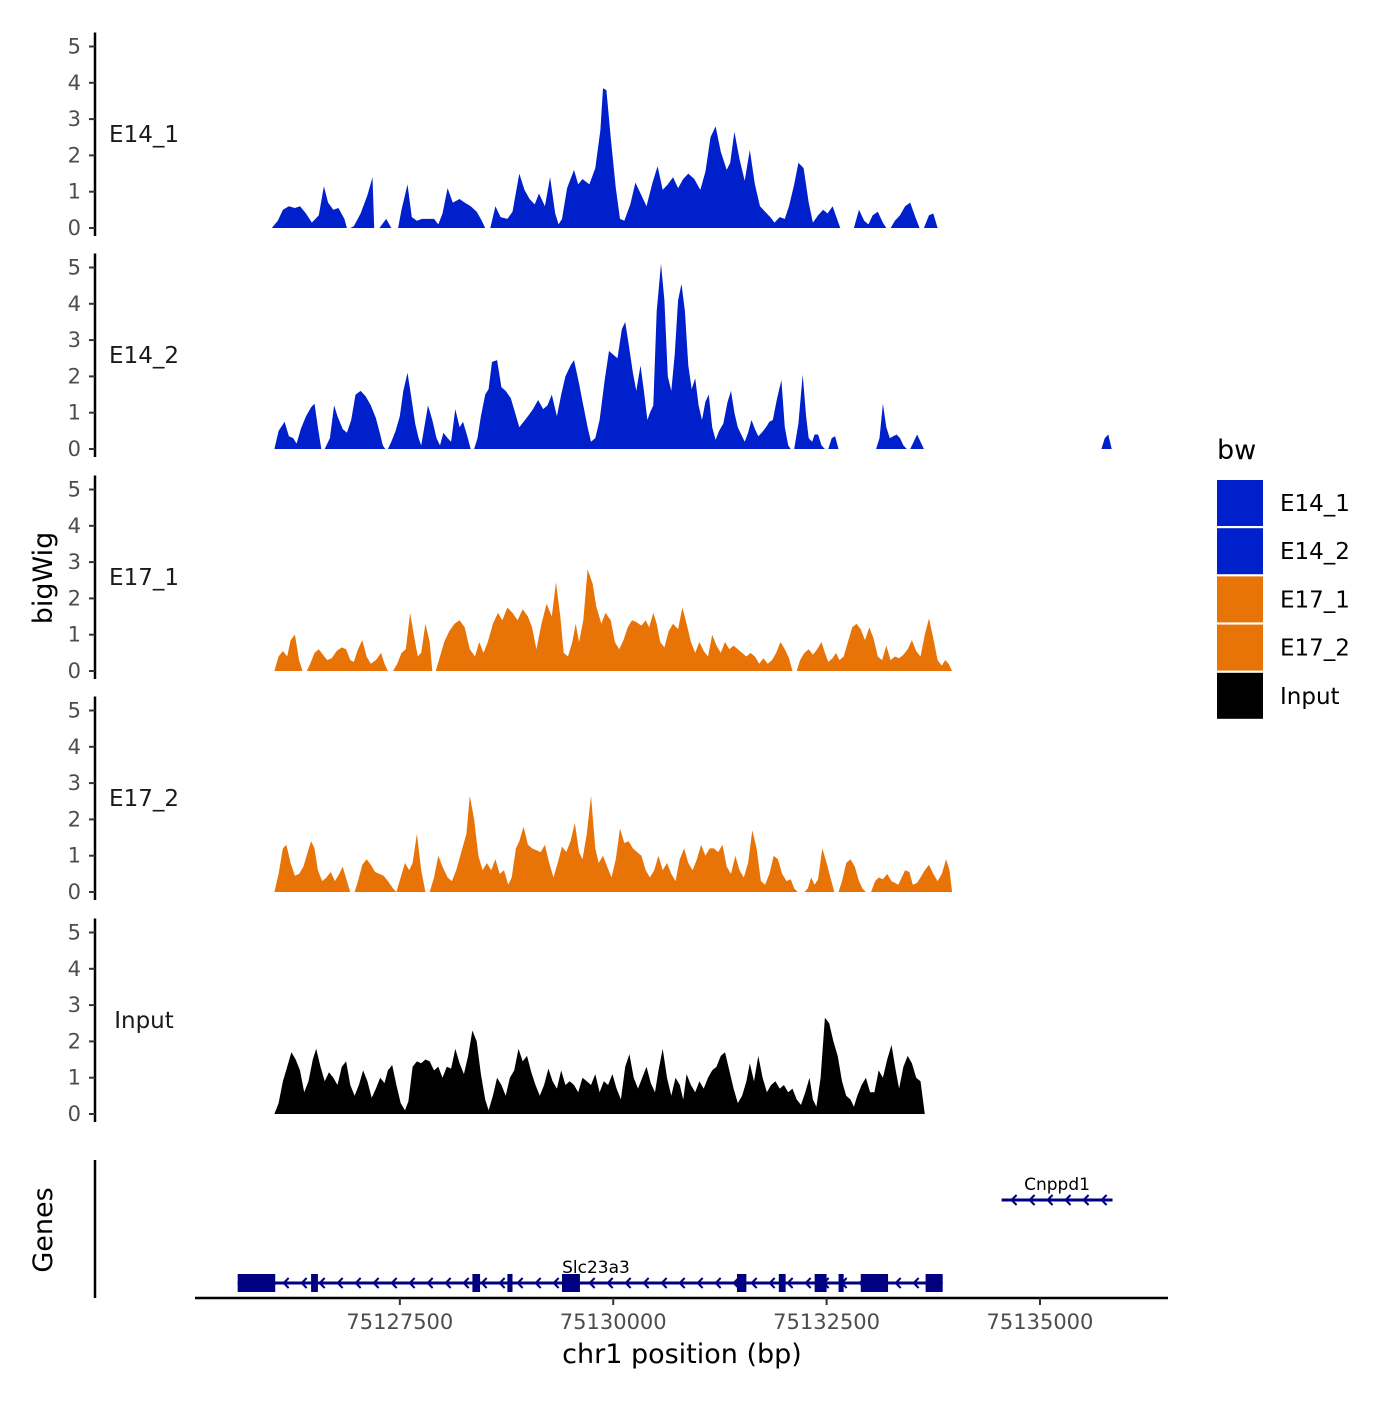 The image size is (1400, 1405). I want to click on legend-item-E14_2: E14_2, so click(1283, 551).